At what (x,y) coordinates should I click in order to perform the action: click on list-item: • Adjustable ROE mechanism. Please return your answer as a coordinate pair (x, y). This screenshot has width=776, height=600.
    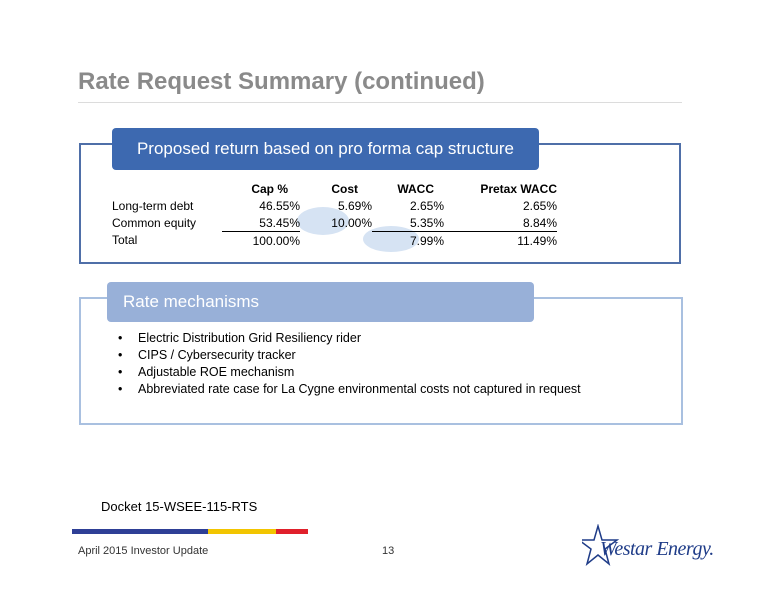
    Looking at the image, I should click on (349, 372).